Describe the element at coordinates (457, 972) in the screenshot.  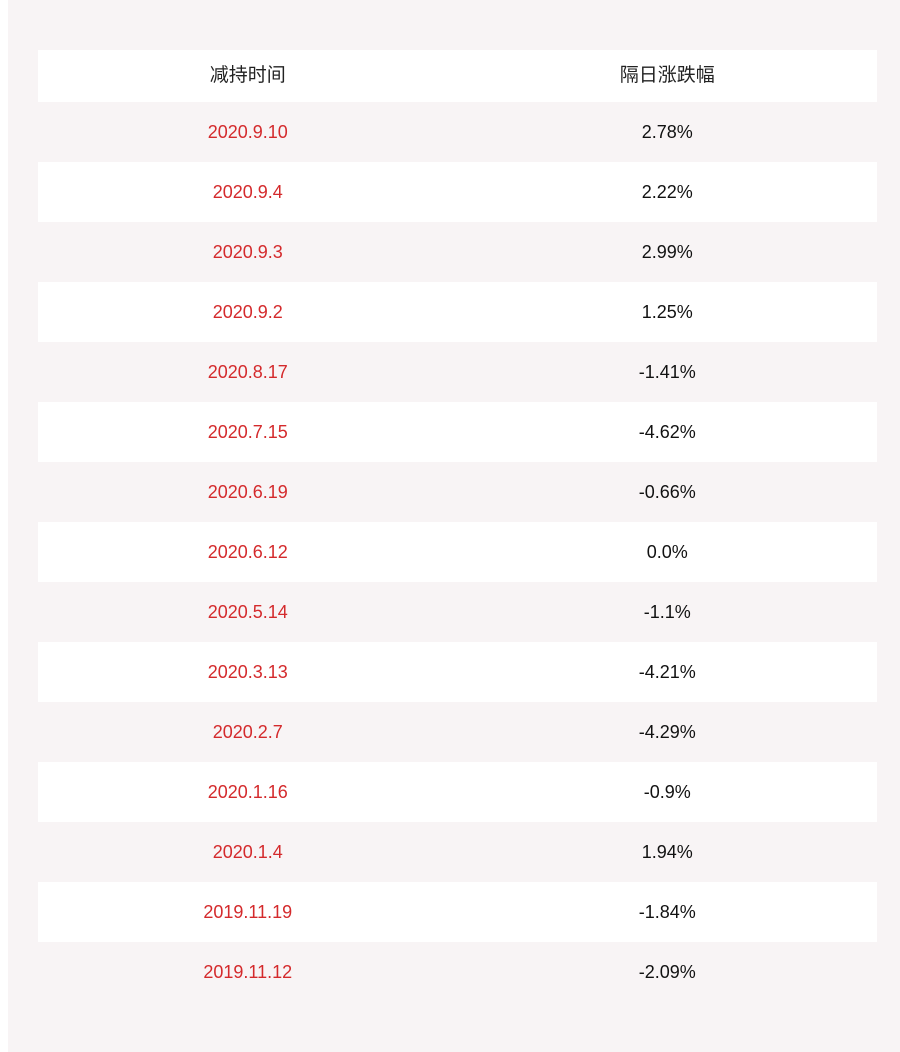
I see `table-row: 2019.11.12 -2.09%` at that location.